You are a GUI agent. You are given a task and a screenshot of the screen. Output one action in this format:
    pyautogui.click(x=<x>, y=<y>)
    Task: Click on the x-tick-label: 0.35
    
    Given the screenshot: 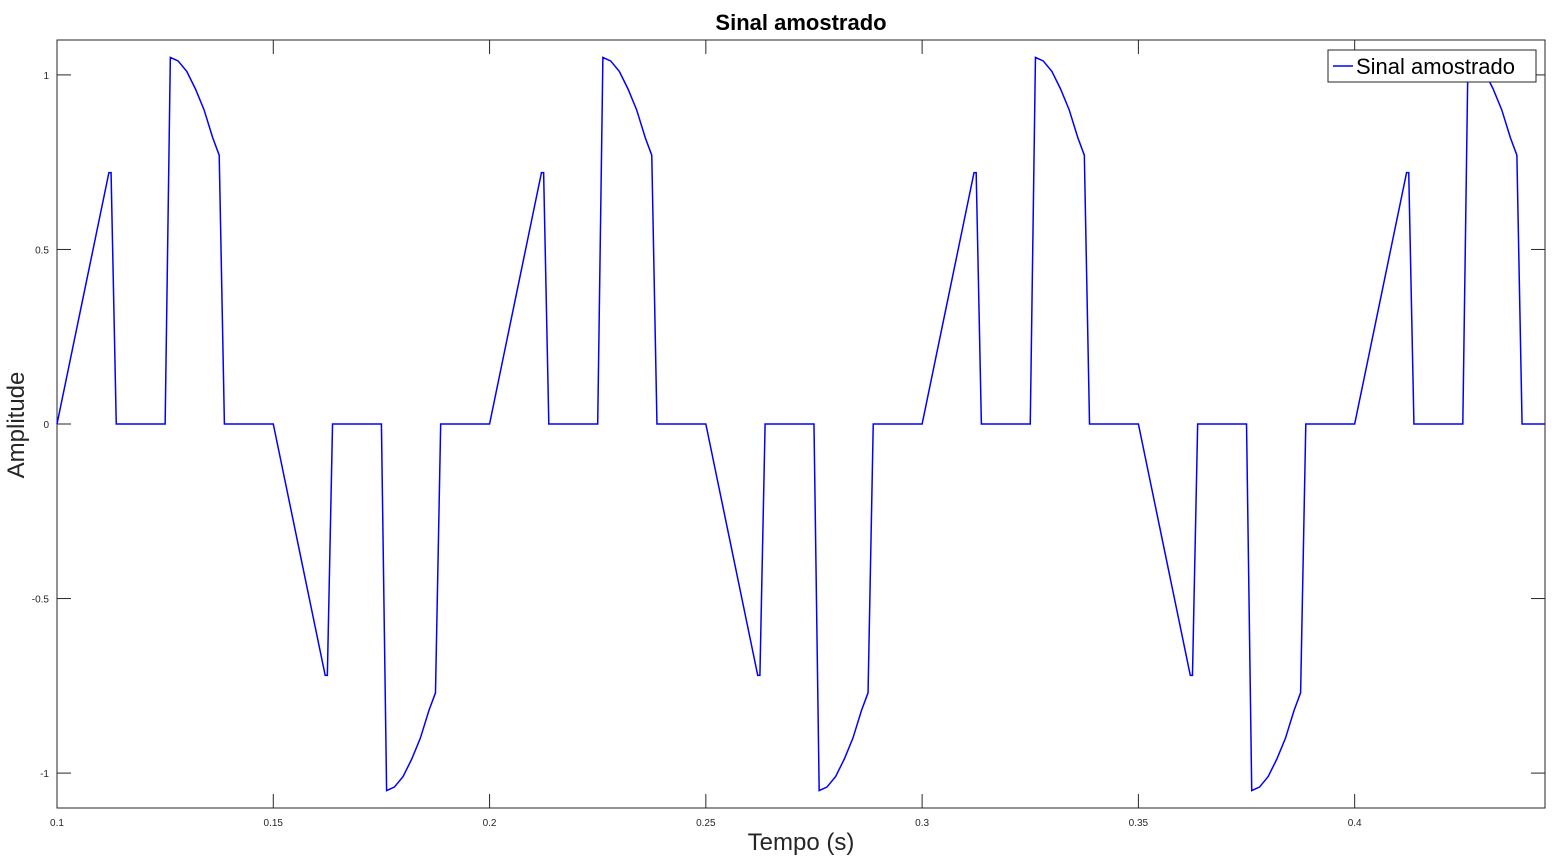 What is the action you would take?
    pyautogui.click(x=1139, y=823)
    